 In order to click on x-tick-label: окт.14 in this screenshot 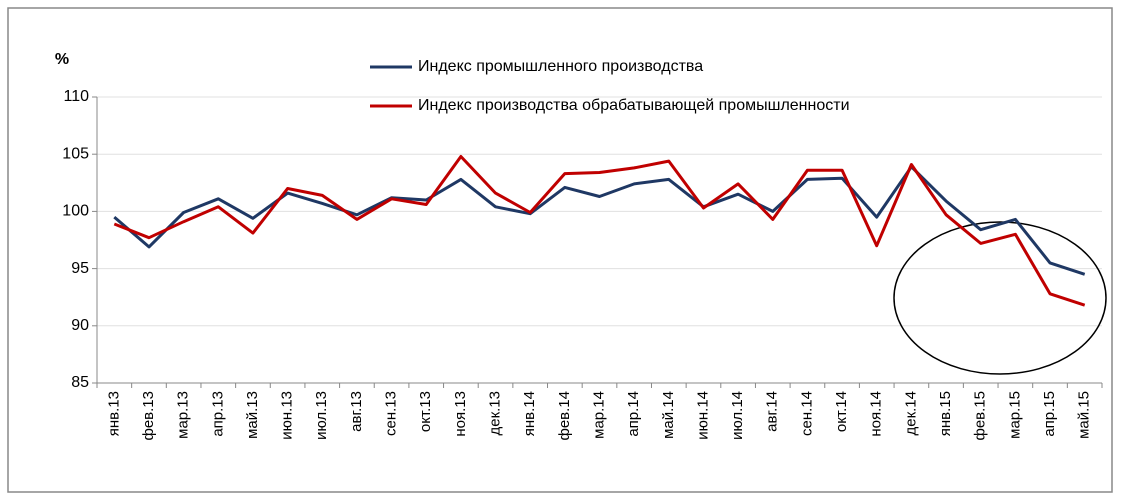, I will do `click(841, 411)`.